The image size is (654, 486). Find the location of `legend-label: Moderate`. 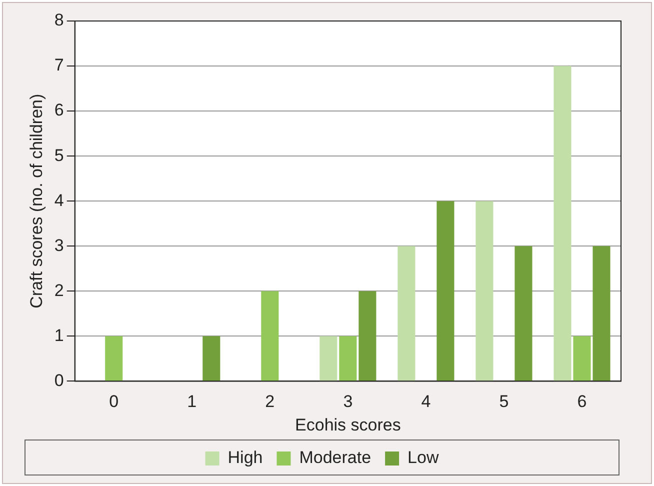

legend-label: Moderate is located at coordinates (335, 458).